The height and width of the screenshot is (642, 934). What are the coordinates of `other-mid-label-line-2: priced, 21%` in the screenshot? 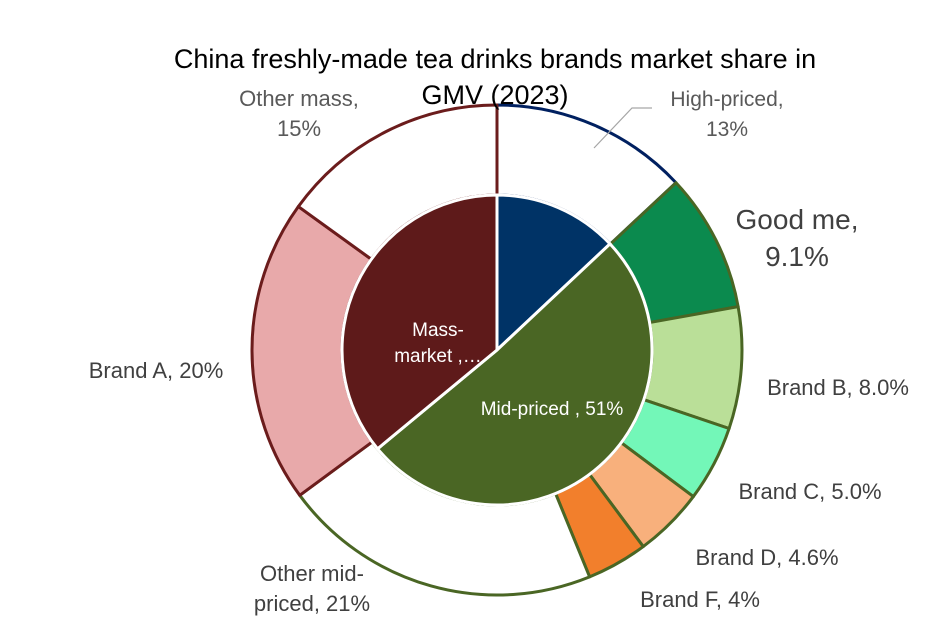 It's located at (312, 603).